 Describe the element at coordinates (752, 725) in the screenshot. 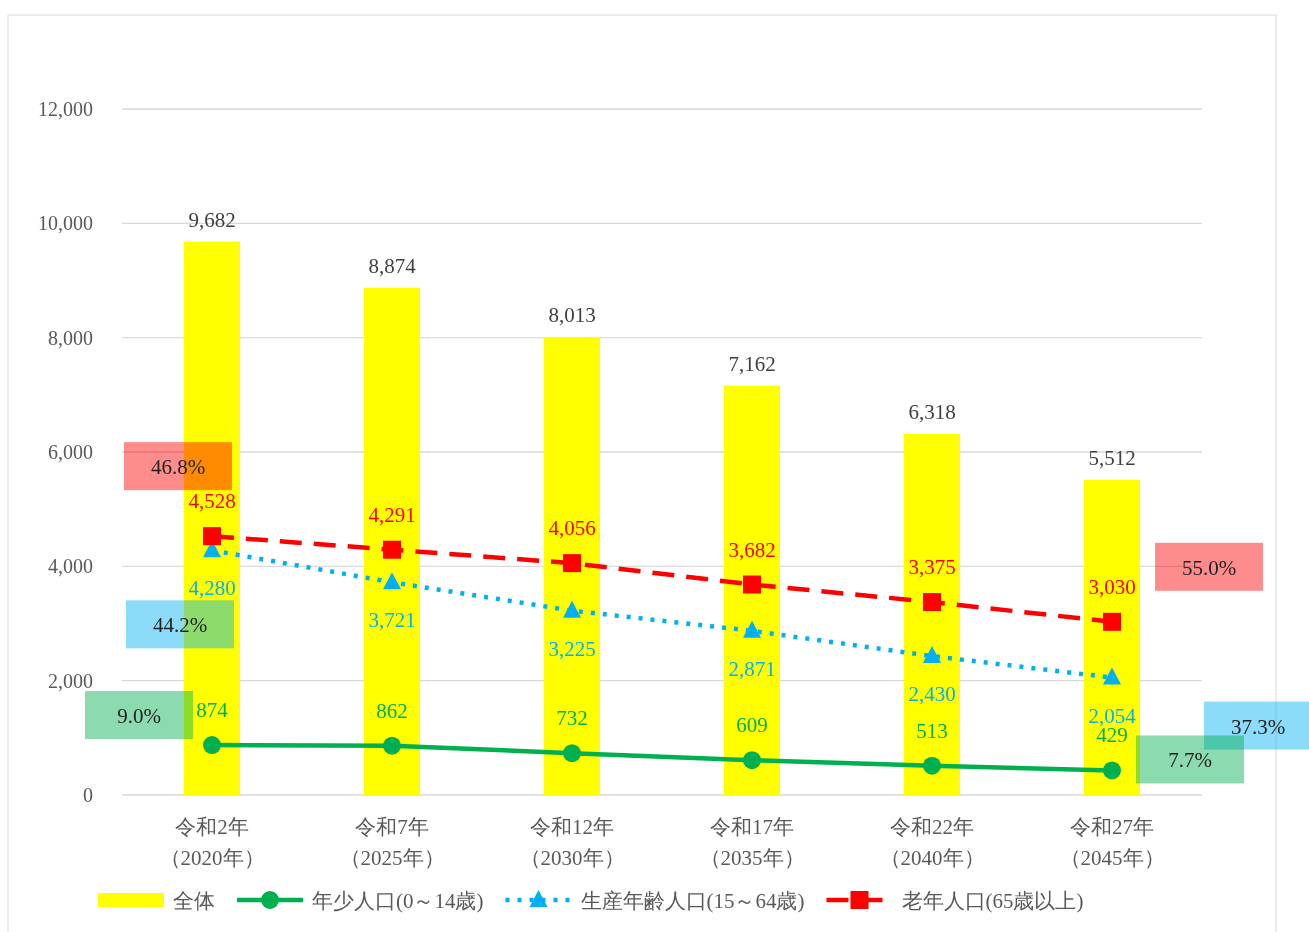

I see `data-label: 609` at that location.